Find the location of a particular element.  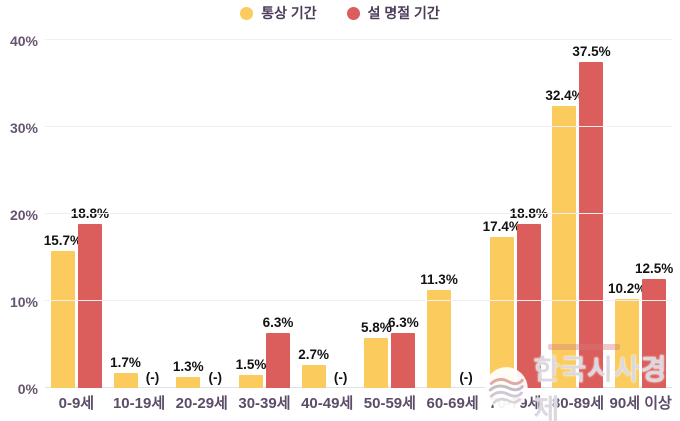

value-label: 11.3% is located at coordinates (439, 279).